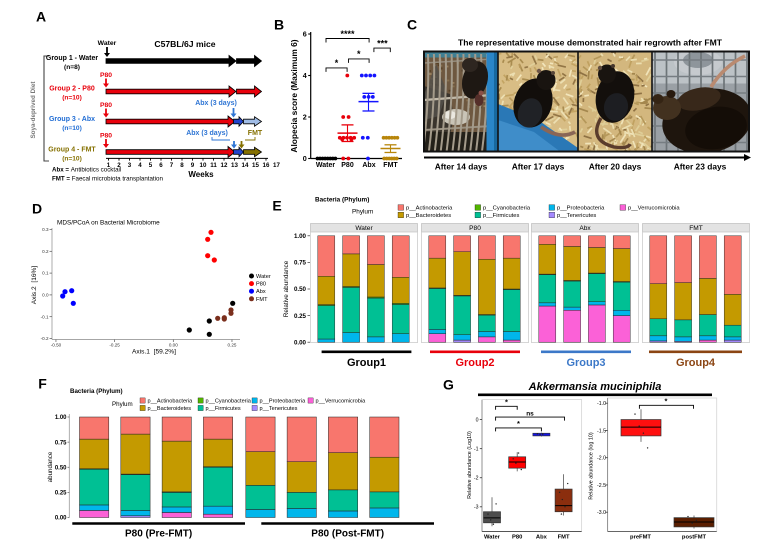 This screenshot has height=555, width=780. What do you see at coordinates (501, 216) in the screenshot?
I see `svg-text: p__Firmicutes` at bounding box center [501, 216].